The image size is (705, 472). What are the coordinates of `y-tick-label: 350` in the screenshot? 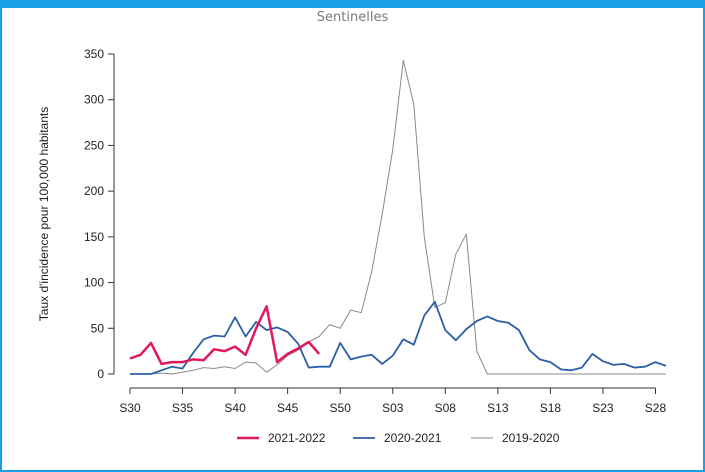 It's located at (94, 54).